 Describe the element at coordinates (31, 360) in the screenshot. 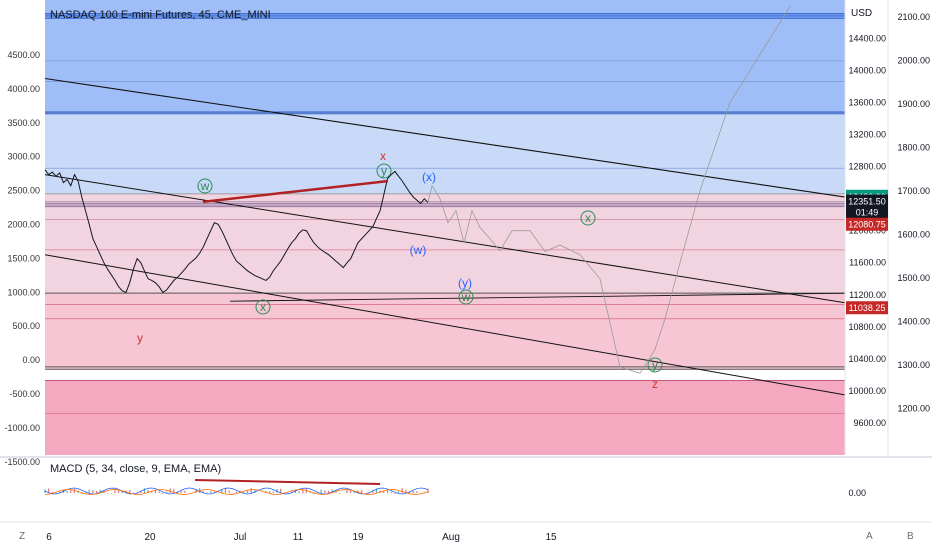

I see `left-axis-tick-9: 0.00` at that location.